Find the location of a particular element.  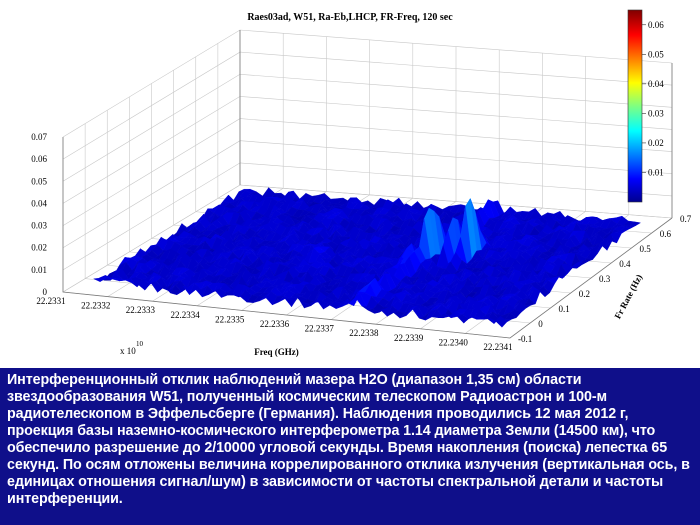

y-tick-label: 0.7 is located at coordinates (686, 219).